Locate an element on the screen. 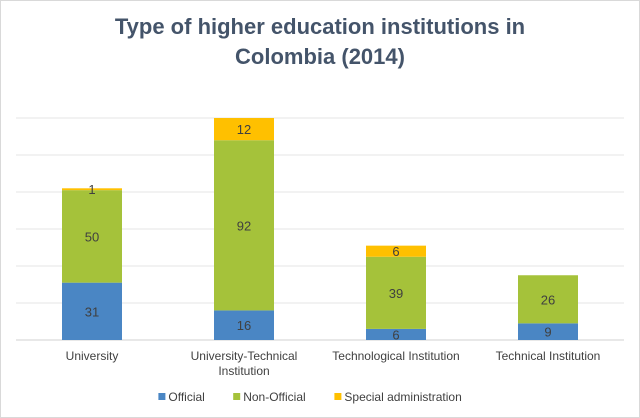  data-label: 1 is located at coordinates (91, 189).